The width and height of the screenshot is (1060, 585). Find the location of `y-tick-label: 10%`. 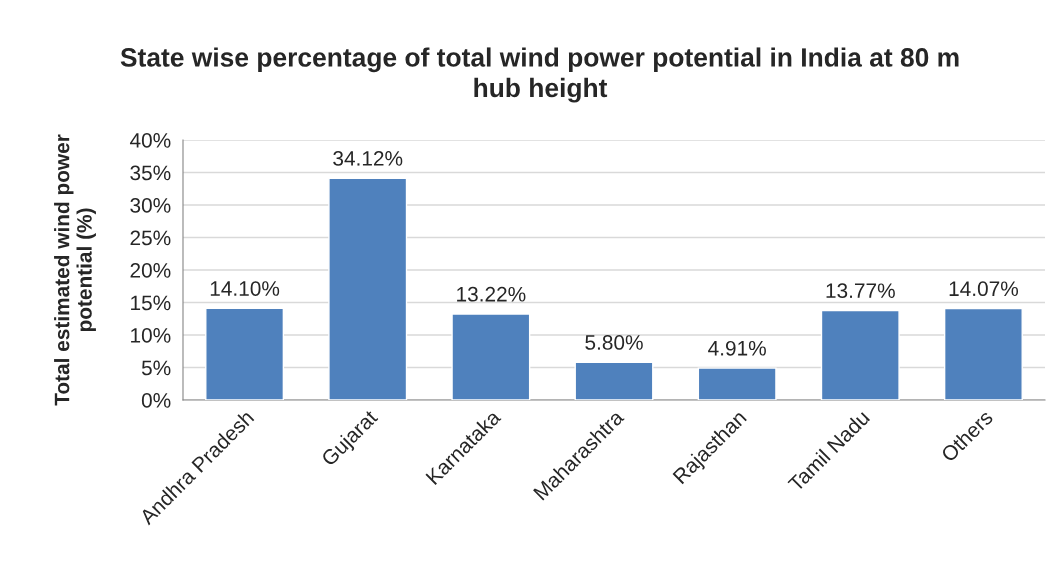

y-tick-label: 10% is located at coordinates (151, 335).